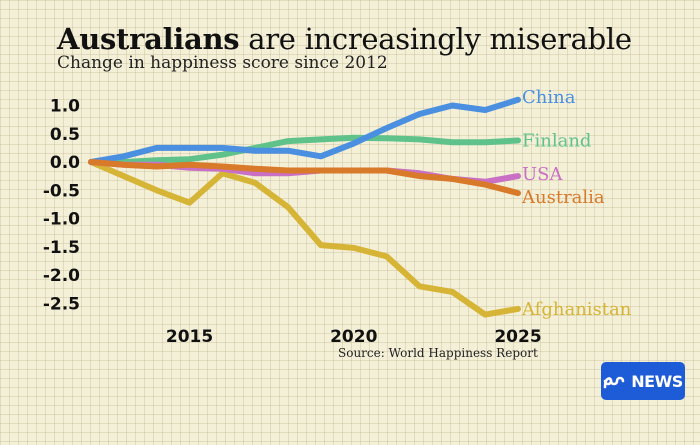 Image resolution: width=700 pixels, height=445 pixels. What do you see at coordinates (614, 382) in the screenshot?
I see `abc-logo-icon` at bounding box center [614, 382].